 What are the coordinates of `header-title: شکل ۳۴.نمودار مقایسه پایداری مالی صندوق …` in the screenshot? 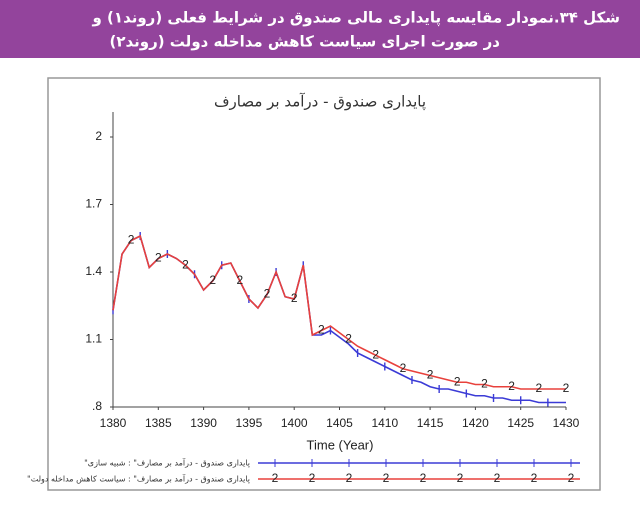 It's located at (356, 18).